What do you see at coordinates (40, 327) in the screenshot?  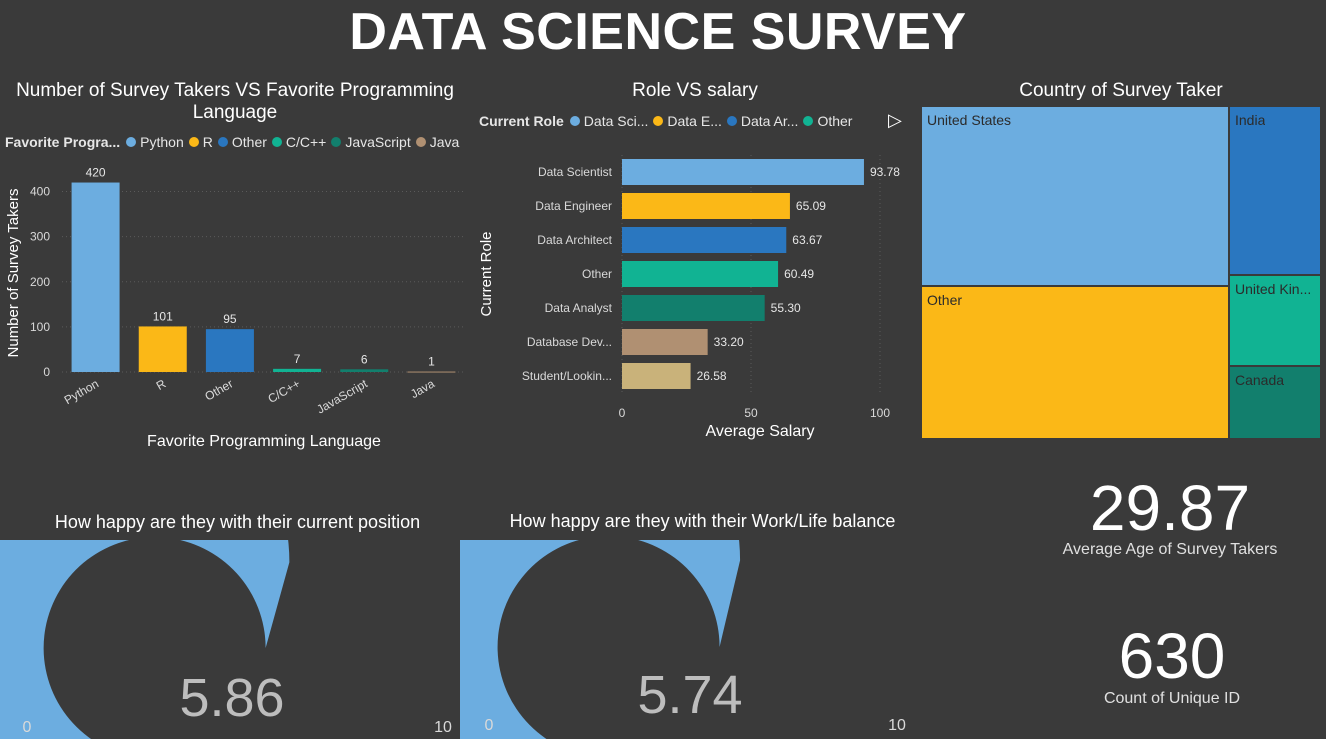 I see `y-tick-label: 100` at bounding box center [40, 327].